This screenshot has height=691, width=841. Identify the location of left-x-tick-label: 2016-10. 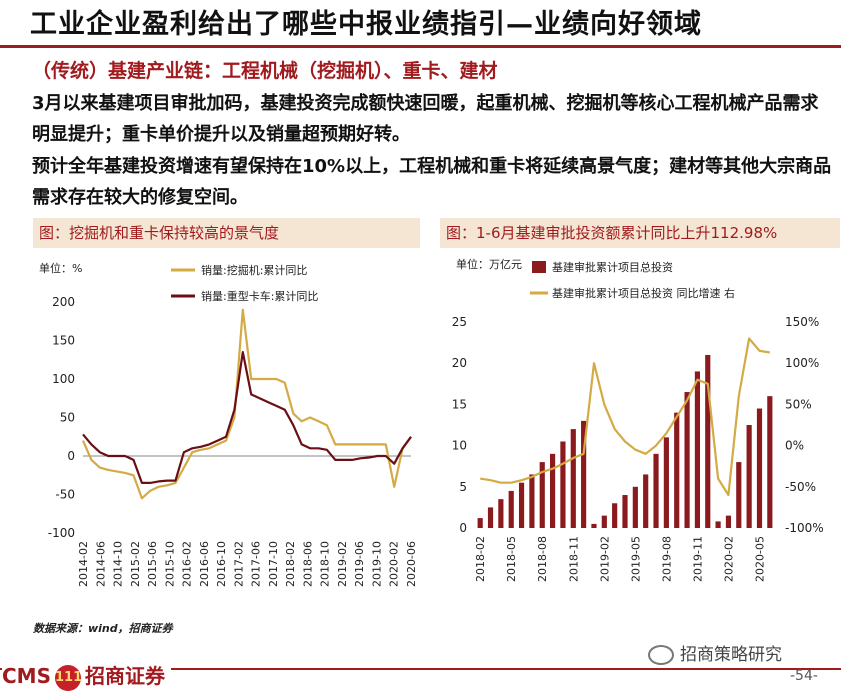
(221, 564).